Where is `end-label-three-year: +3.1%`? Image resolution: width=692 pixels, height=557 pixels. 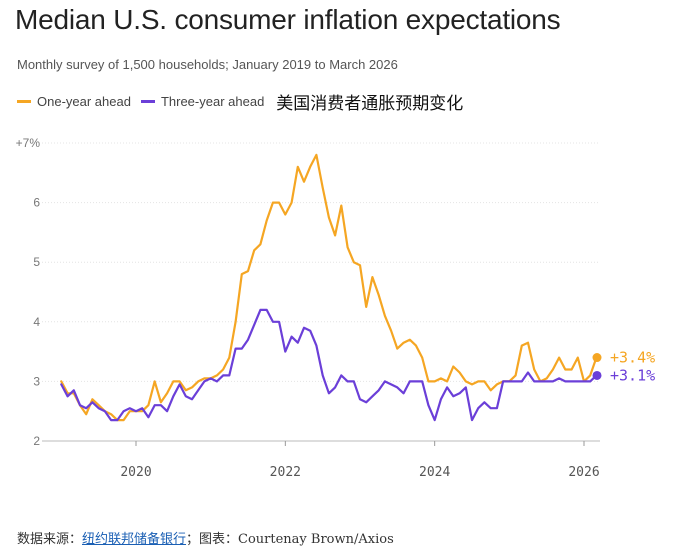 end-label-three-year: +3.1% is located at coordinates (632, 375).